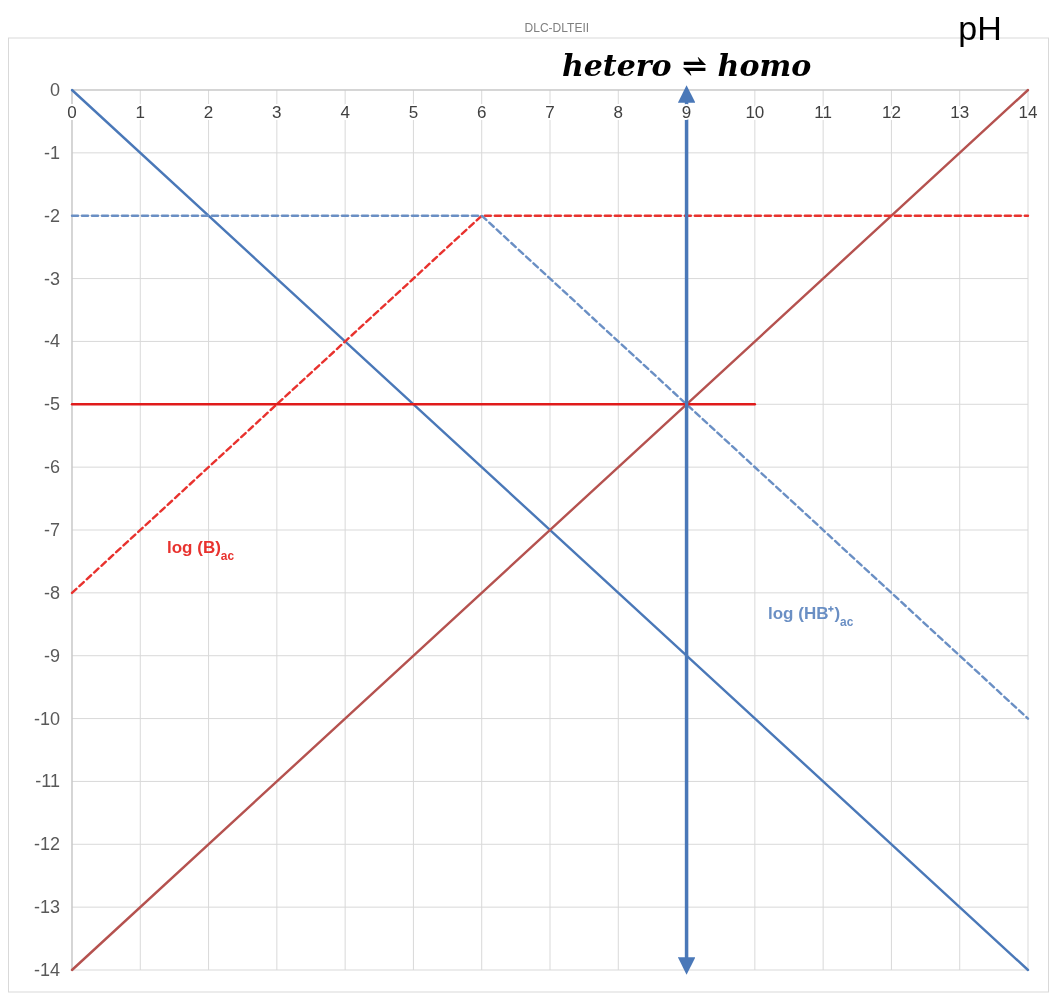 The image size is (1058, 1000). I want to click on series-label: log (HB⁺)$_{ac}$, so click(811, 616).